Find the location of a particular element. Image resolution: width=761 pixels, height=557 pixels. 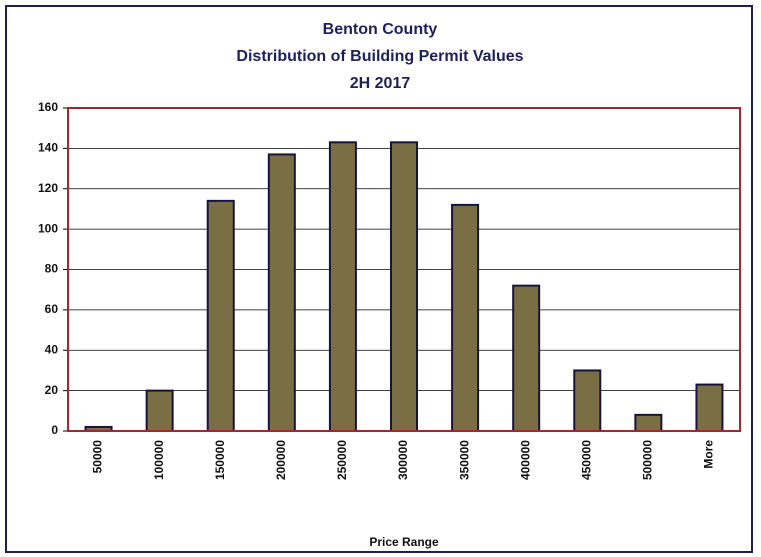

y-tick-label: 140 is located at coordinates (48, 148).